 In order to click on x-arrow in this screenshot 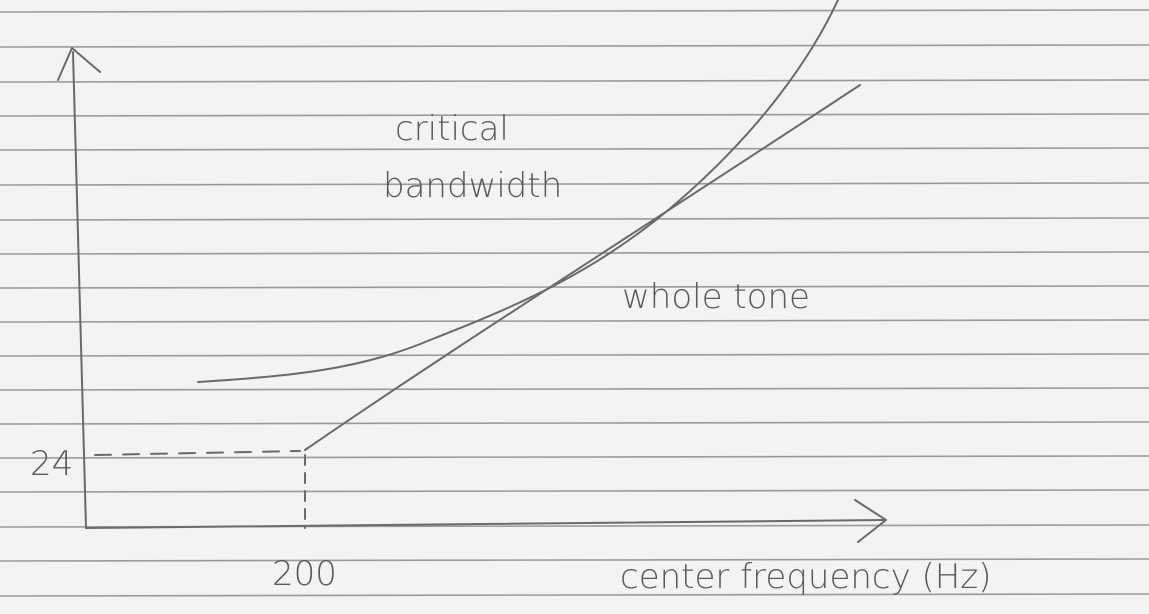, I will do `click(870, 521)`.